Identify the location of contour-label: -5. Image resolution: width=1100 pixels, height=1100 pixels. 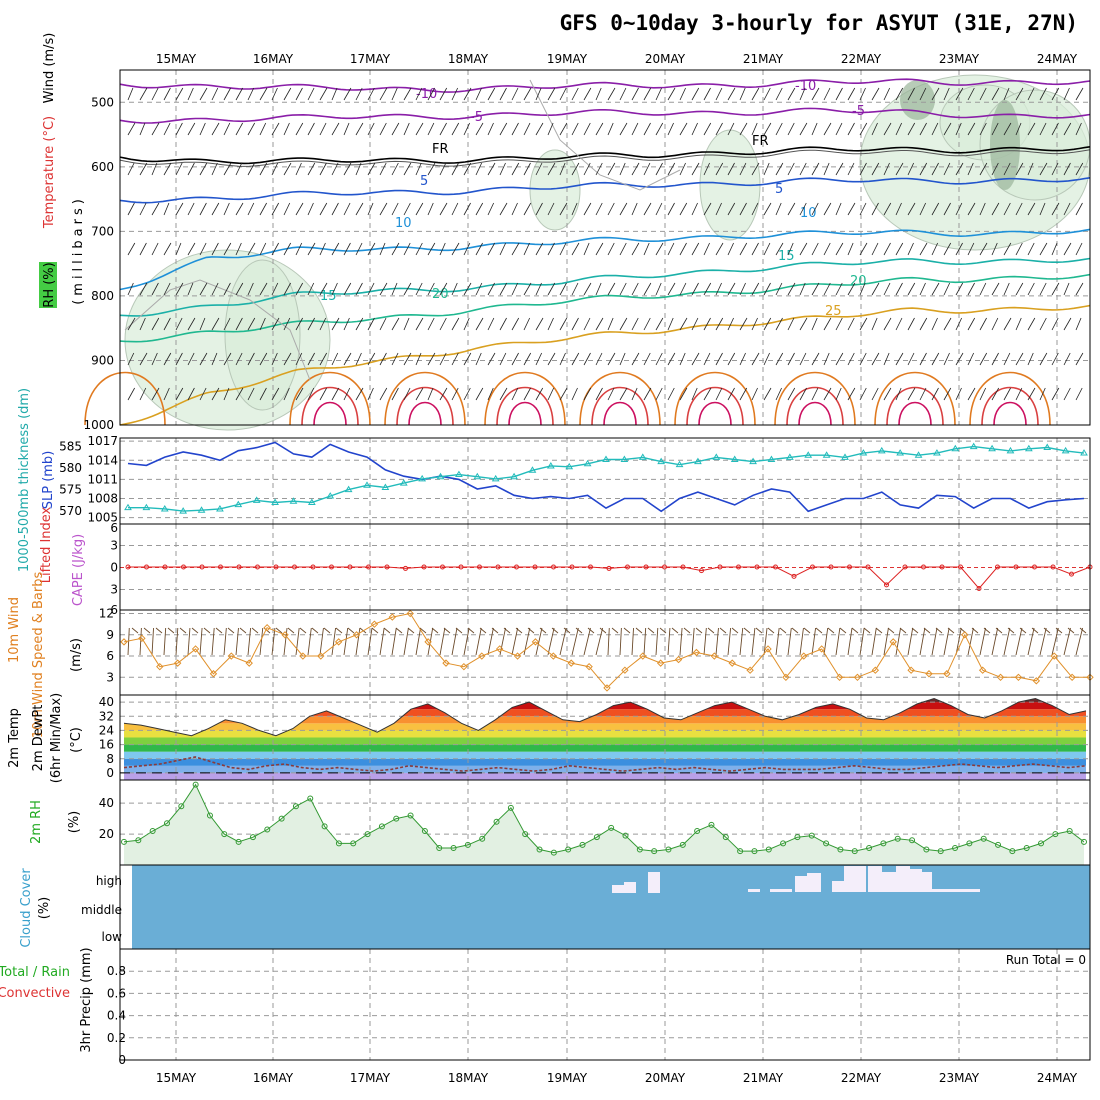
(858, 111).